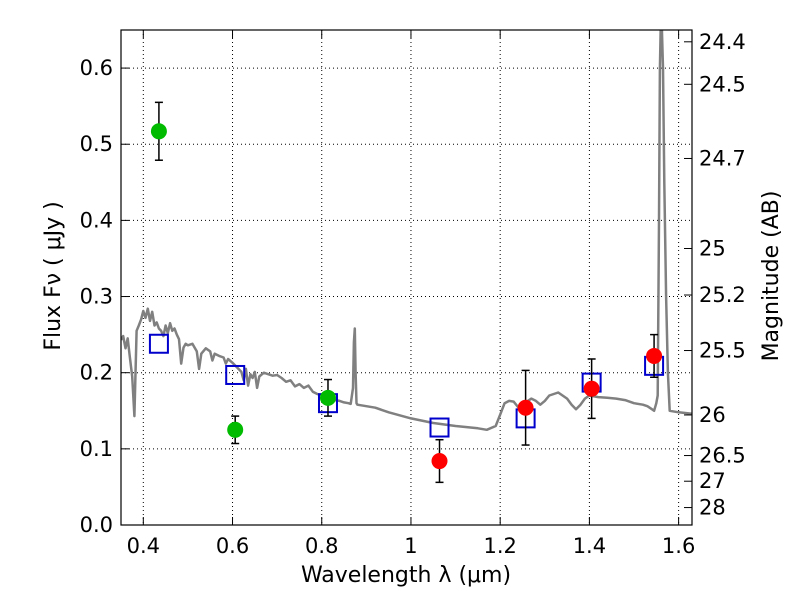 The height and width of the screenshot is (605, 800). I want to click on x-tick-label: 0.4, so click(143, 546).